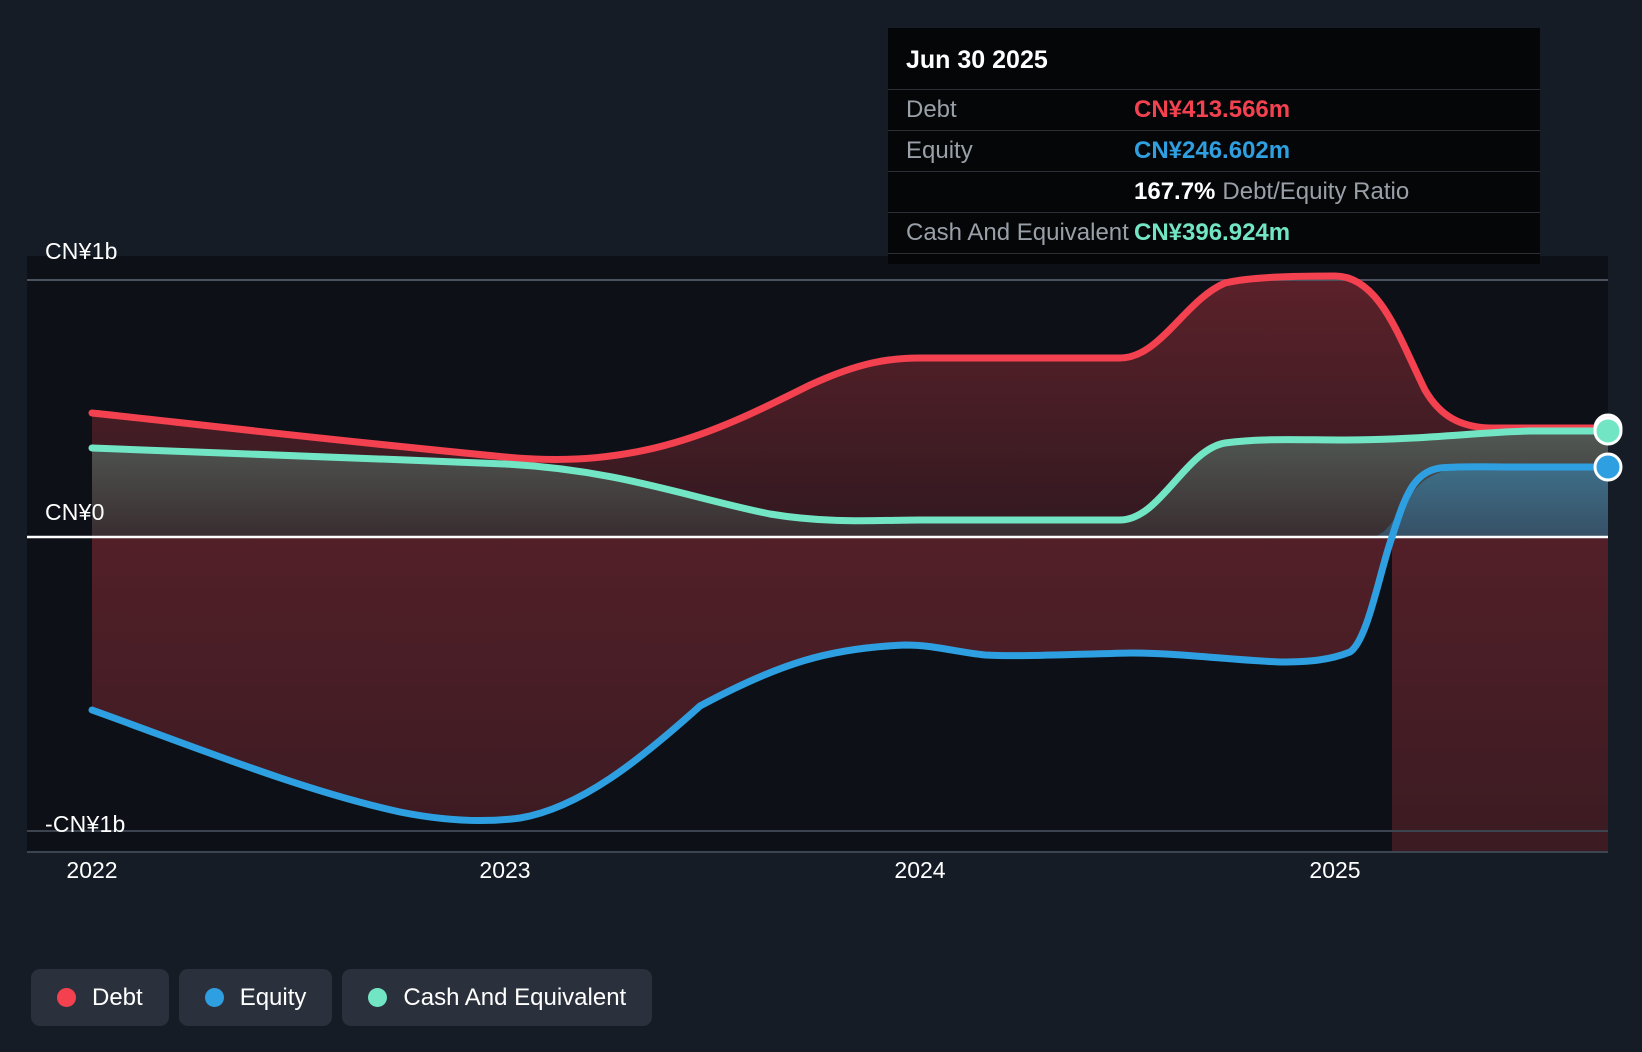 The image size is (1642, 1052). I want to click on legend-dot-equity-icon, so click(214, 997).